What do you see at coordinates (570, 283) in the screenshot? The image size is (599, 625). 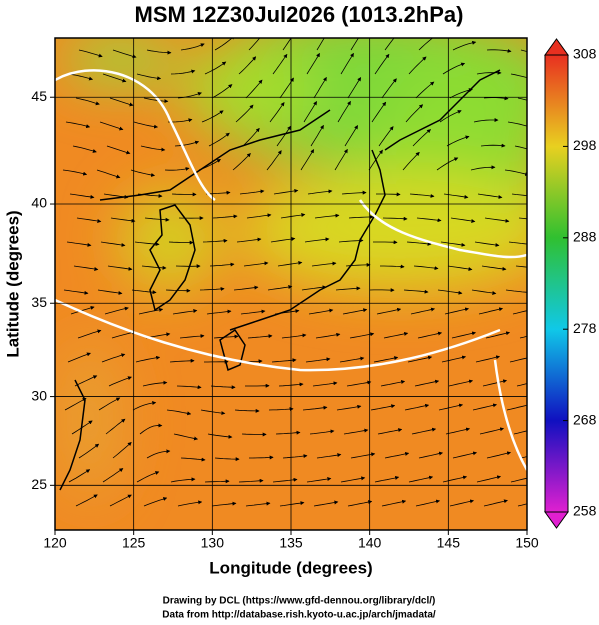 I see `colorbar: 258 268 278 288 298 308` at bounding box center [570, 283].